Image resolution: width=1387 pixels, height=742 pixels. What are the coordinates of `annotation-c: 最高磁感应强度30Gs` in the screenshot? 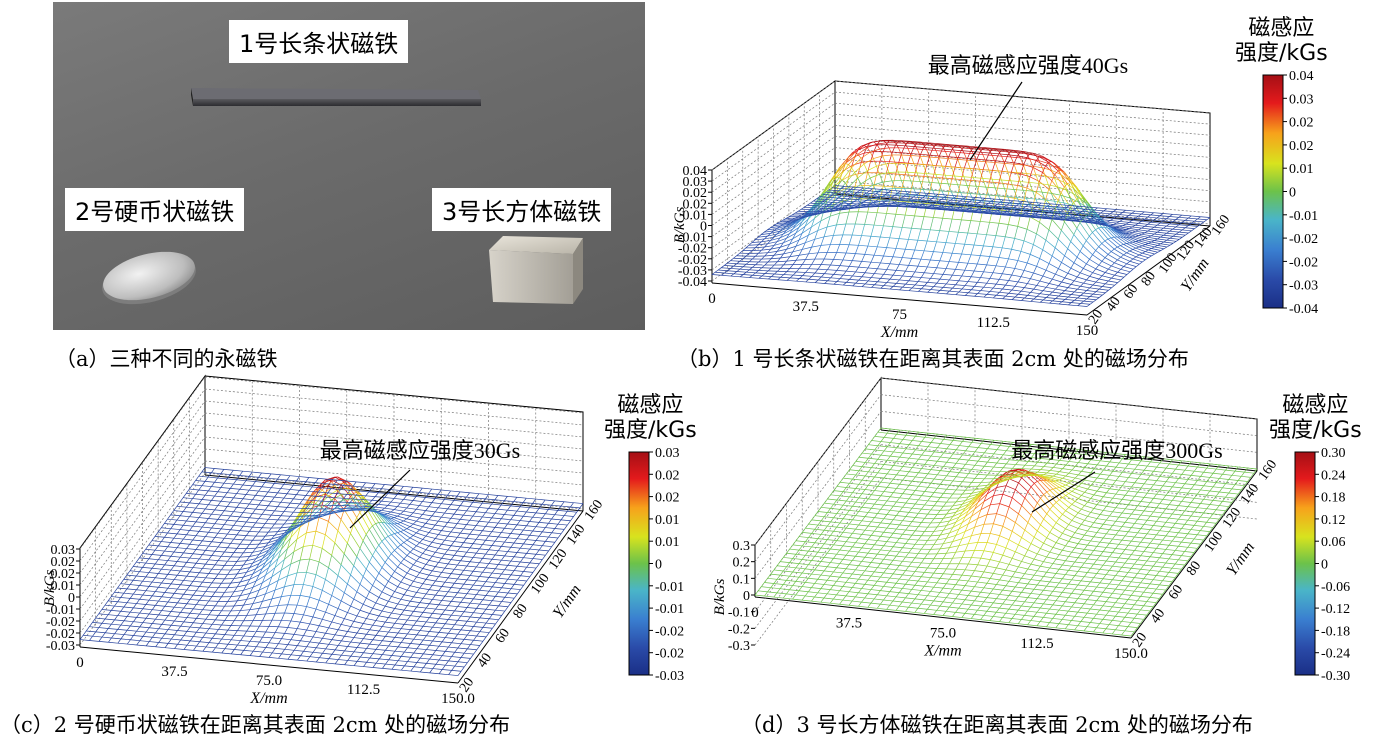 It's located at (420, 450).